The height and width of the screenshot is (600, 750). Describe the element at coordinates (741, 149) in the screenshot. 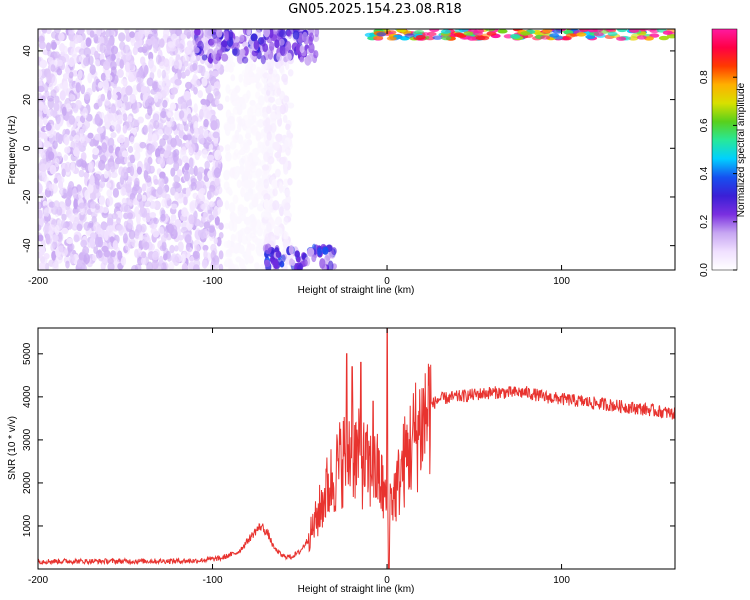

I see `colorbar-label: Normalized spectral amplitude` at that location.